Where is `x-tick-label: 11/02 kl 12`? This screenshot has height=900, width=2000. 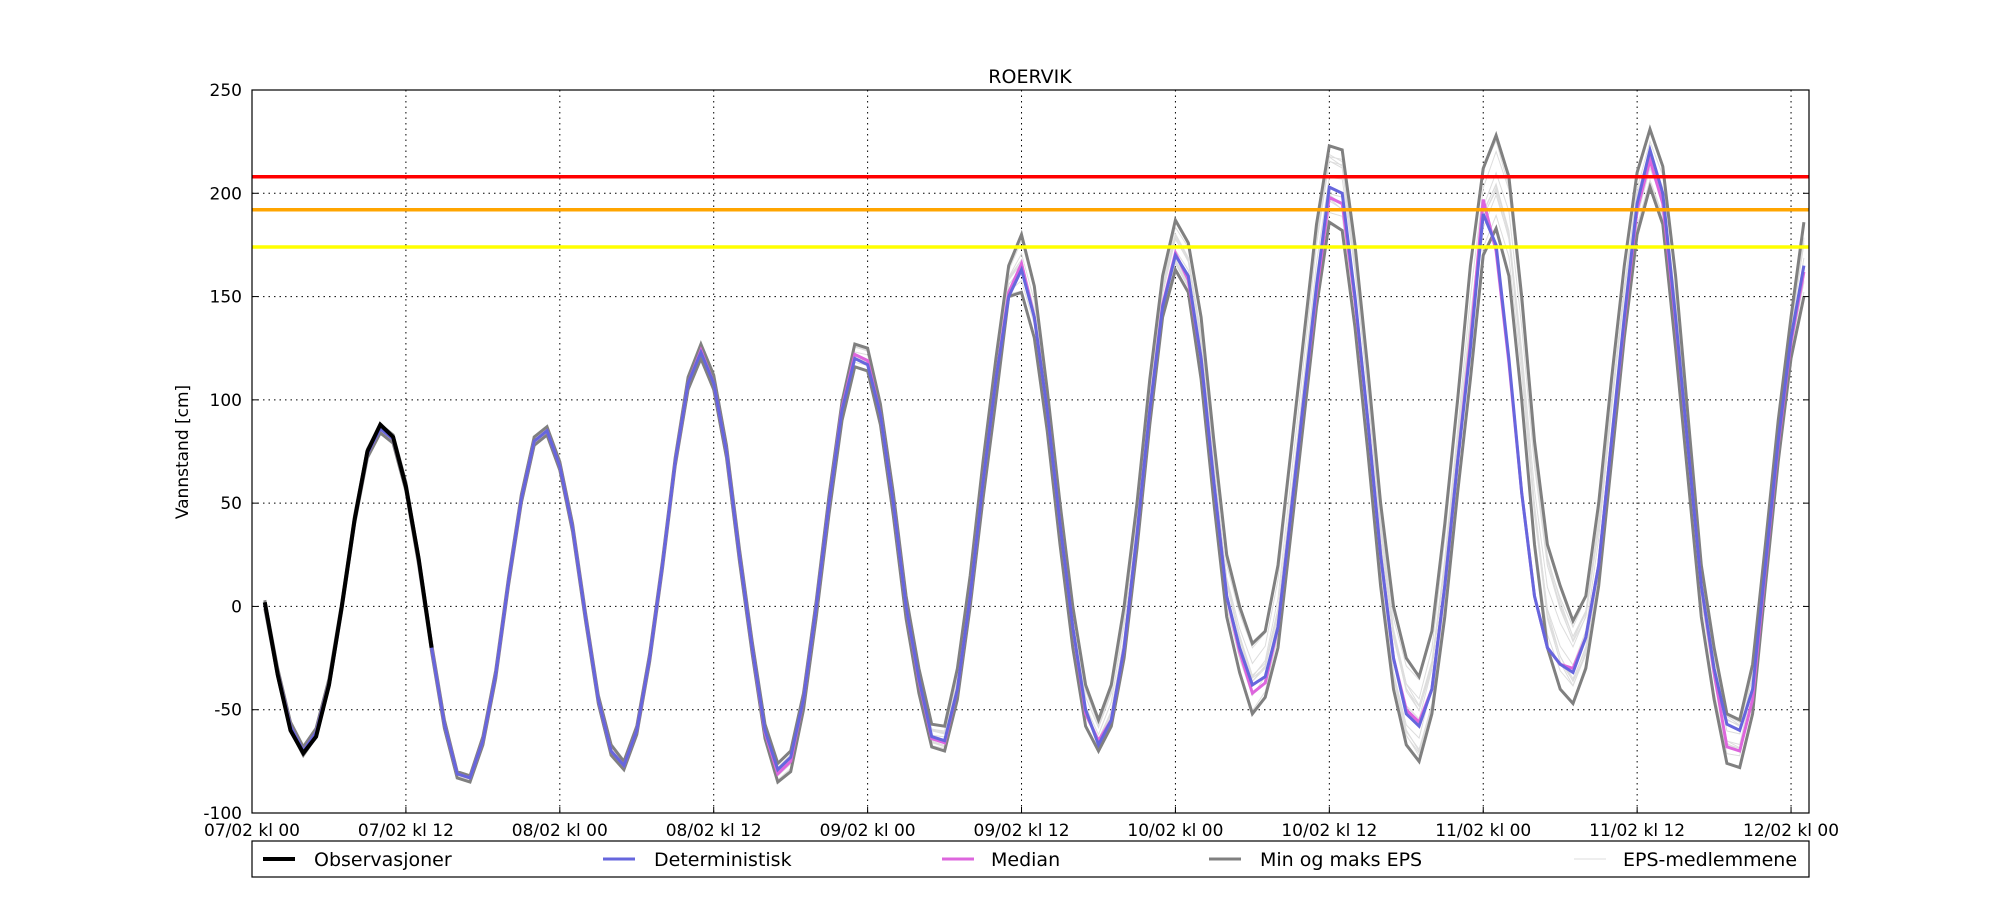 x-tick-label: 11/02 kl 12 is located at coordinates (1637, 831).